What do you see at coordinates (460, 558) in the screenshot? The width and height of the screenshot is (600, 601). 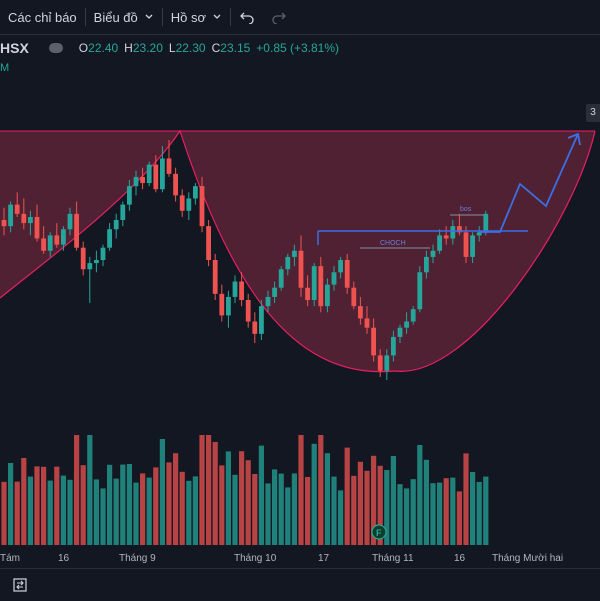 I see `time-tick-label: 16` at bounding box center [460, 558].